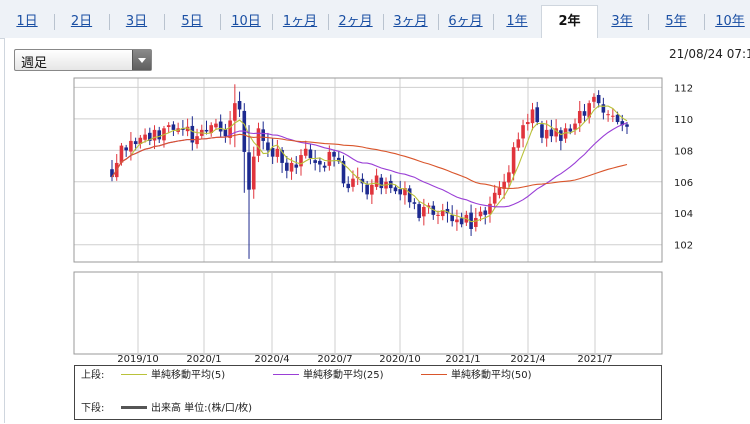 The image size is (750, 424). I want to click on legend-volume-label: 出来高 単位:(株/口/枚), so click(202, 408).